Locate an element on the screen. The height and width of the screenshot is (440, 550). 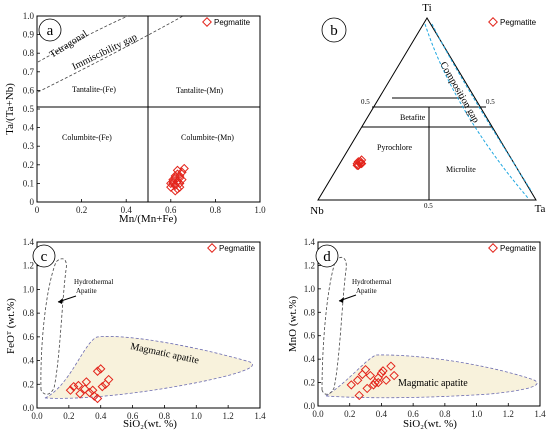
c-xlabel: SiO₂(wt. %) is located at coordinates (150, 424).